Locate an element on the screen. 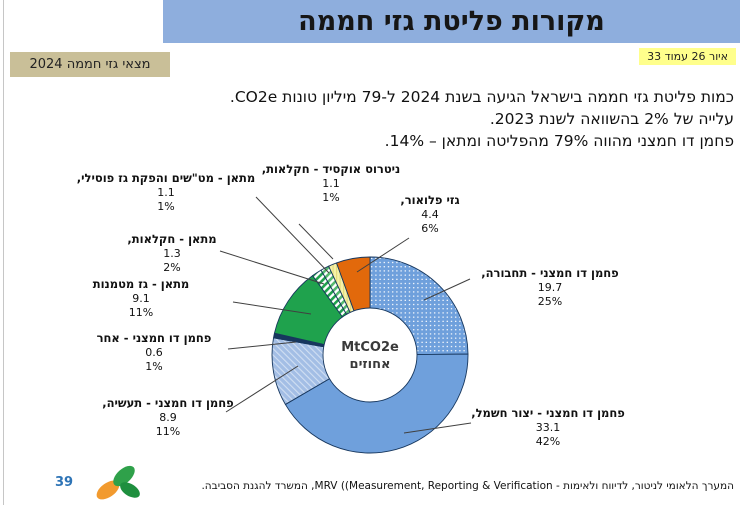  slice-label-value: 1.3 is located at coordinates (172, 253).